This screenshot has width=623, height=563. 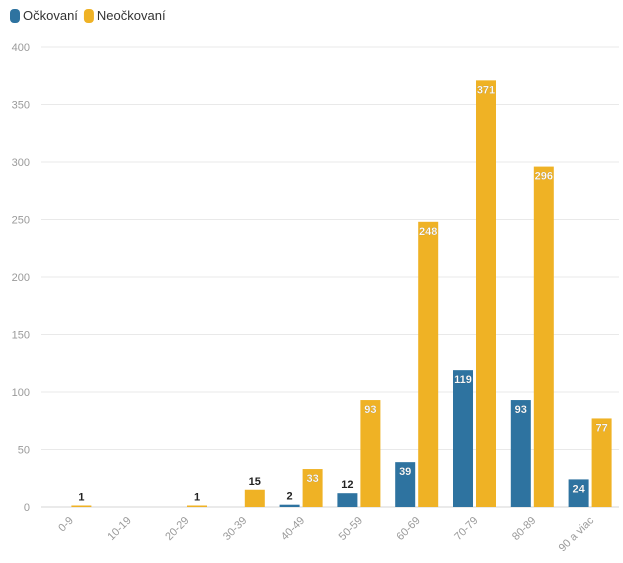 What do you see at coordinates (21, 336) in the screenshot?
I see `y-tick-label: 150` at bounding box center [21, 336].